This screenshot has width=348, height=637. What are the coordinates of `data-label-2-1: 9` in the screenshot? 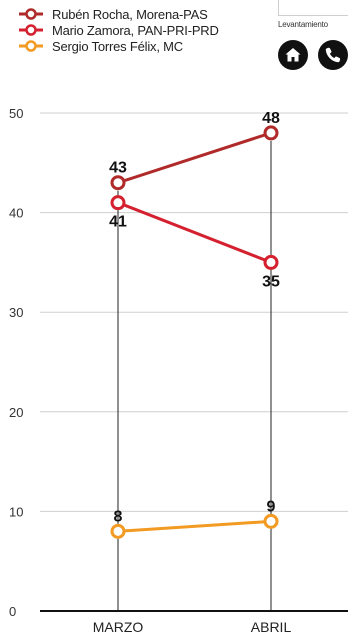 It's located at (271, 506).